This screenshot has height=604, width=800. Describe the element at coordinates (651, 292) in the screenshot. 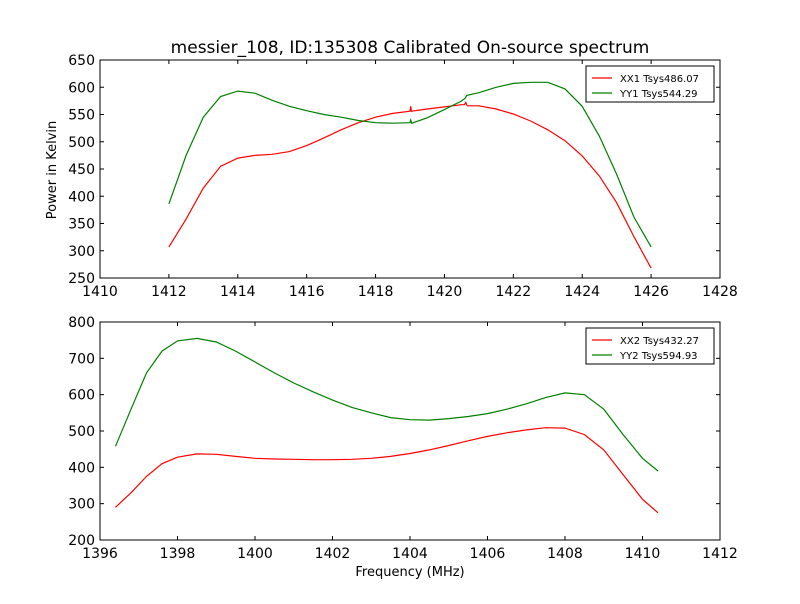

I see `x-tick-label: 1426` at that location.